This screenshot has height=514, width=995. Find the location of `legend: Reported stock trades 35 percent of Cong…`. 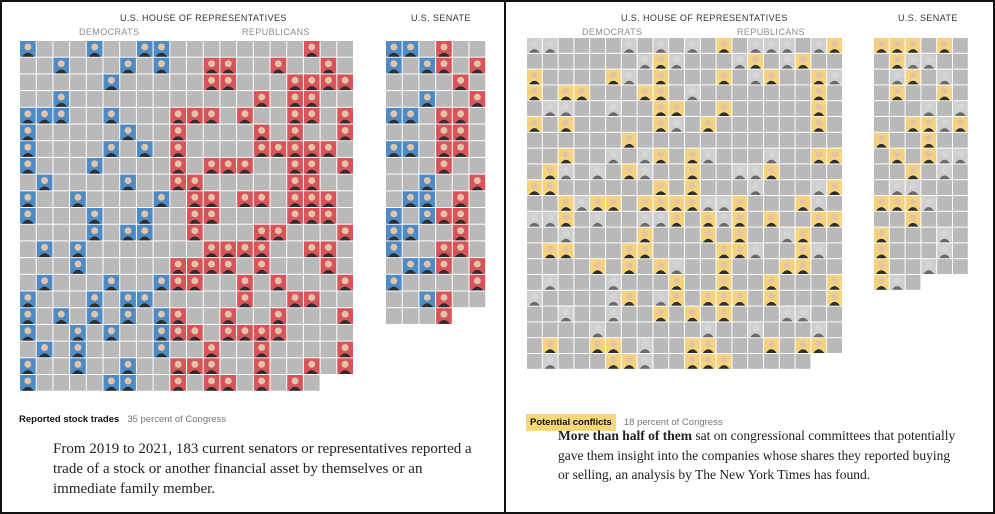

legend: Reported stock trades 35 percent of Cong… is located at coordinates (122, 419).